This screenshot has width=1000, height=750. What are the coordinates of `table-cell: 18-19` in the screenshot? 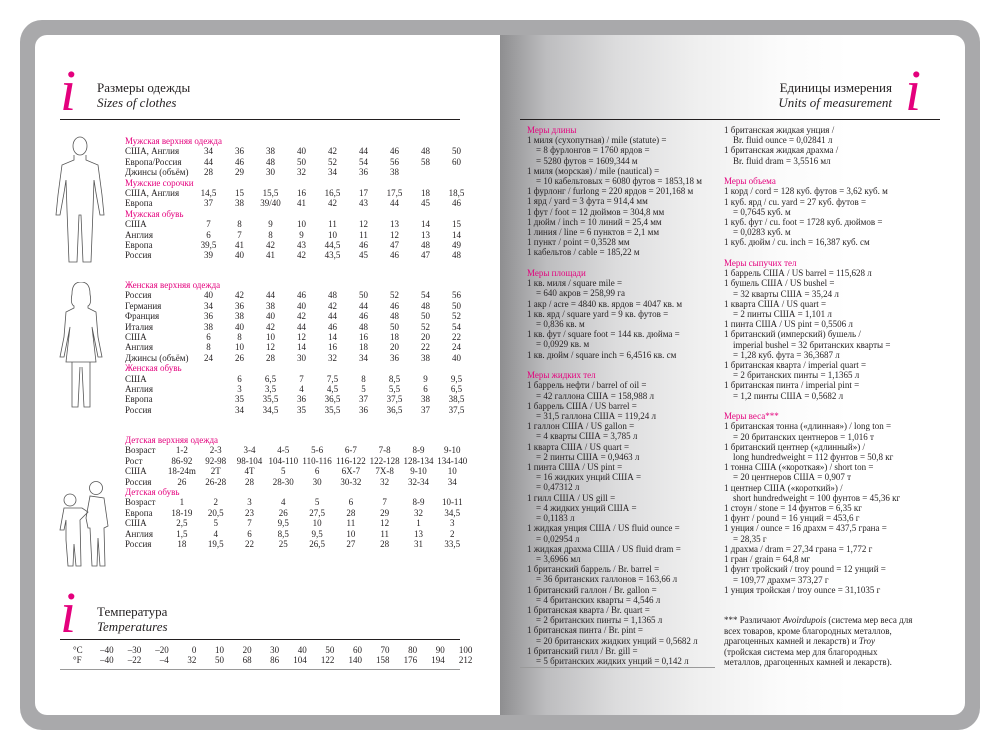 It's located at (182, 512).